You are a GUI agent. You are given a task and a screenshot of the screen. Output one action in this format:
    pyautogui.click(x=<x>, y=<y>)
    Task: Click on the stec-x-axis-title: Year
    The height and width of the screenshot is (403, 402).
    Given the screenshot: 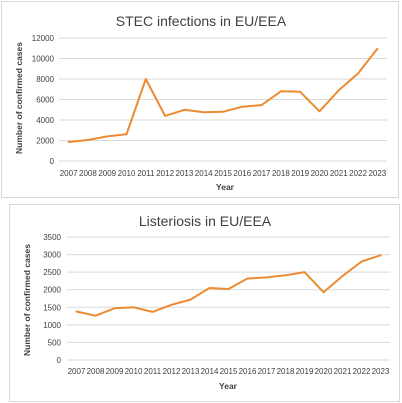 What is the action you would take?
    pyautogui.click(x=225, y=187)
    